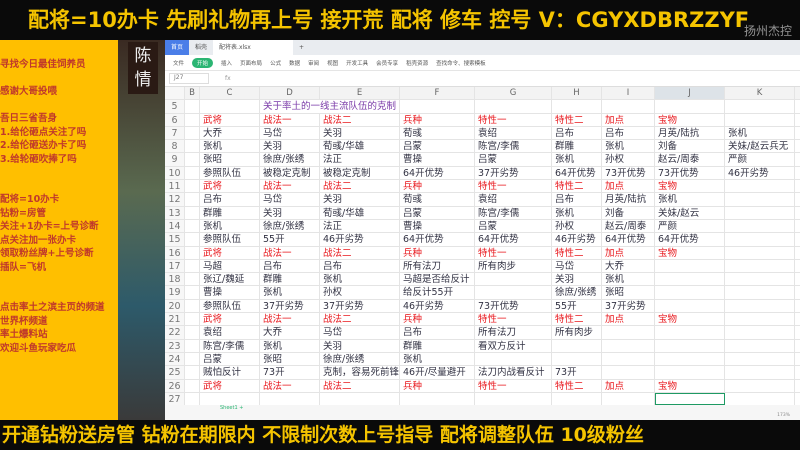 The height and width of the screenshot is (450, 800). What do you see at coordinates (577, 252) in the screenshot?
I see `cell: 特性二` at bounding box center [577, 252].